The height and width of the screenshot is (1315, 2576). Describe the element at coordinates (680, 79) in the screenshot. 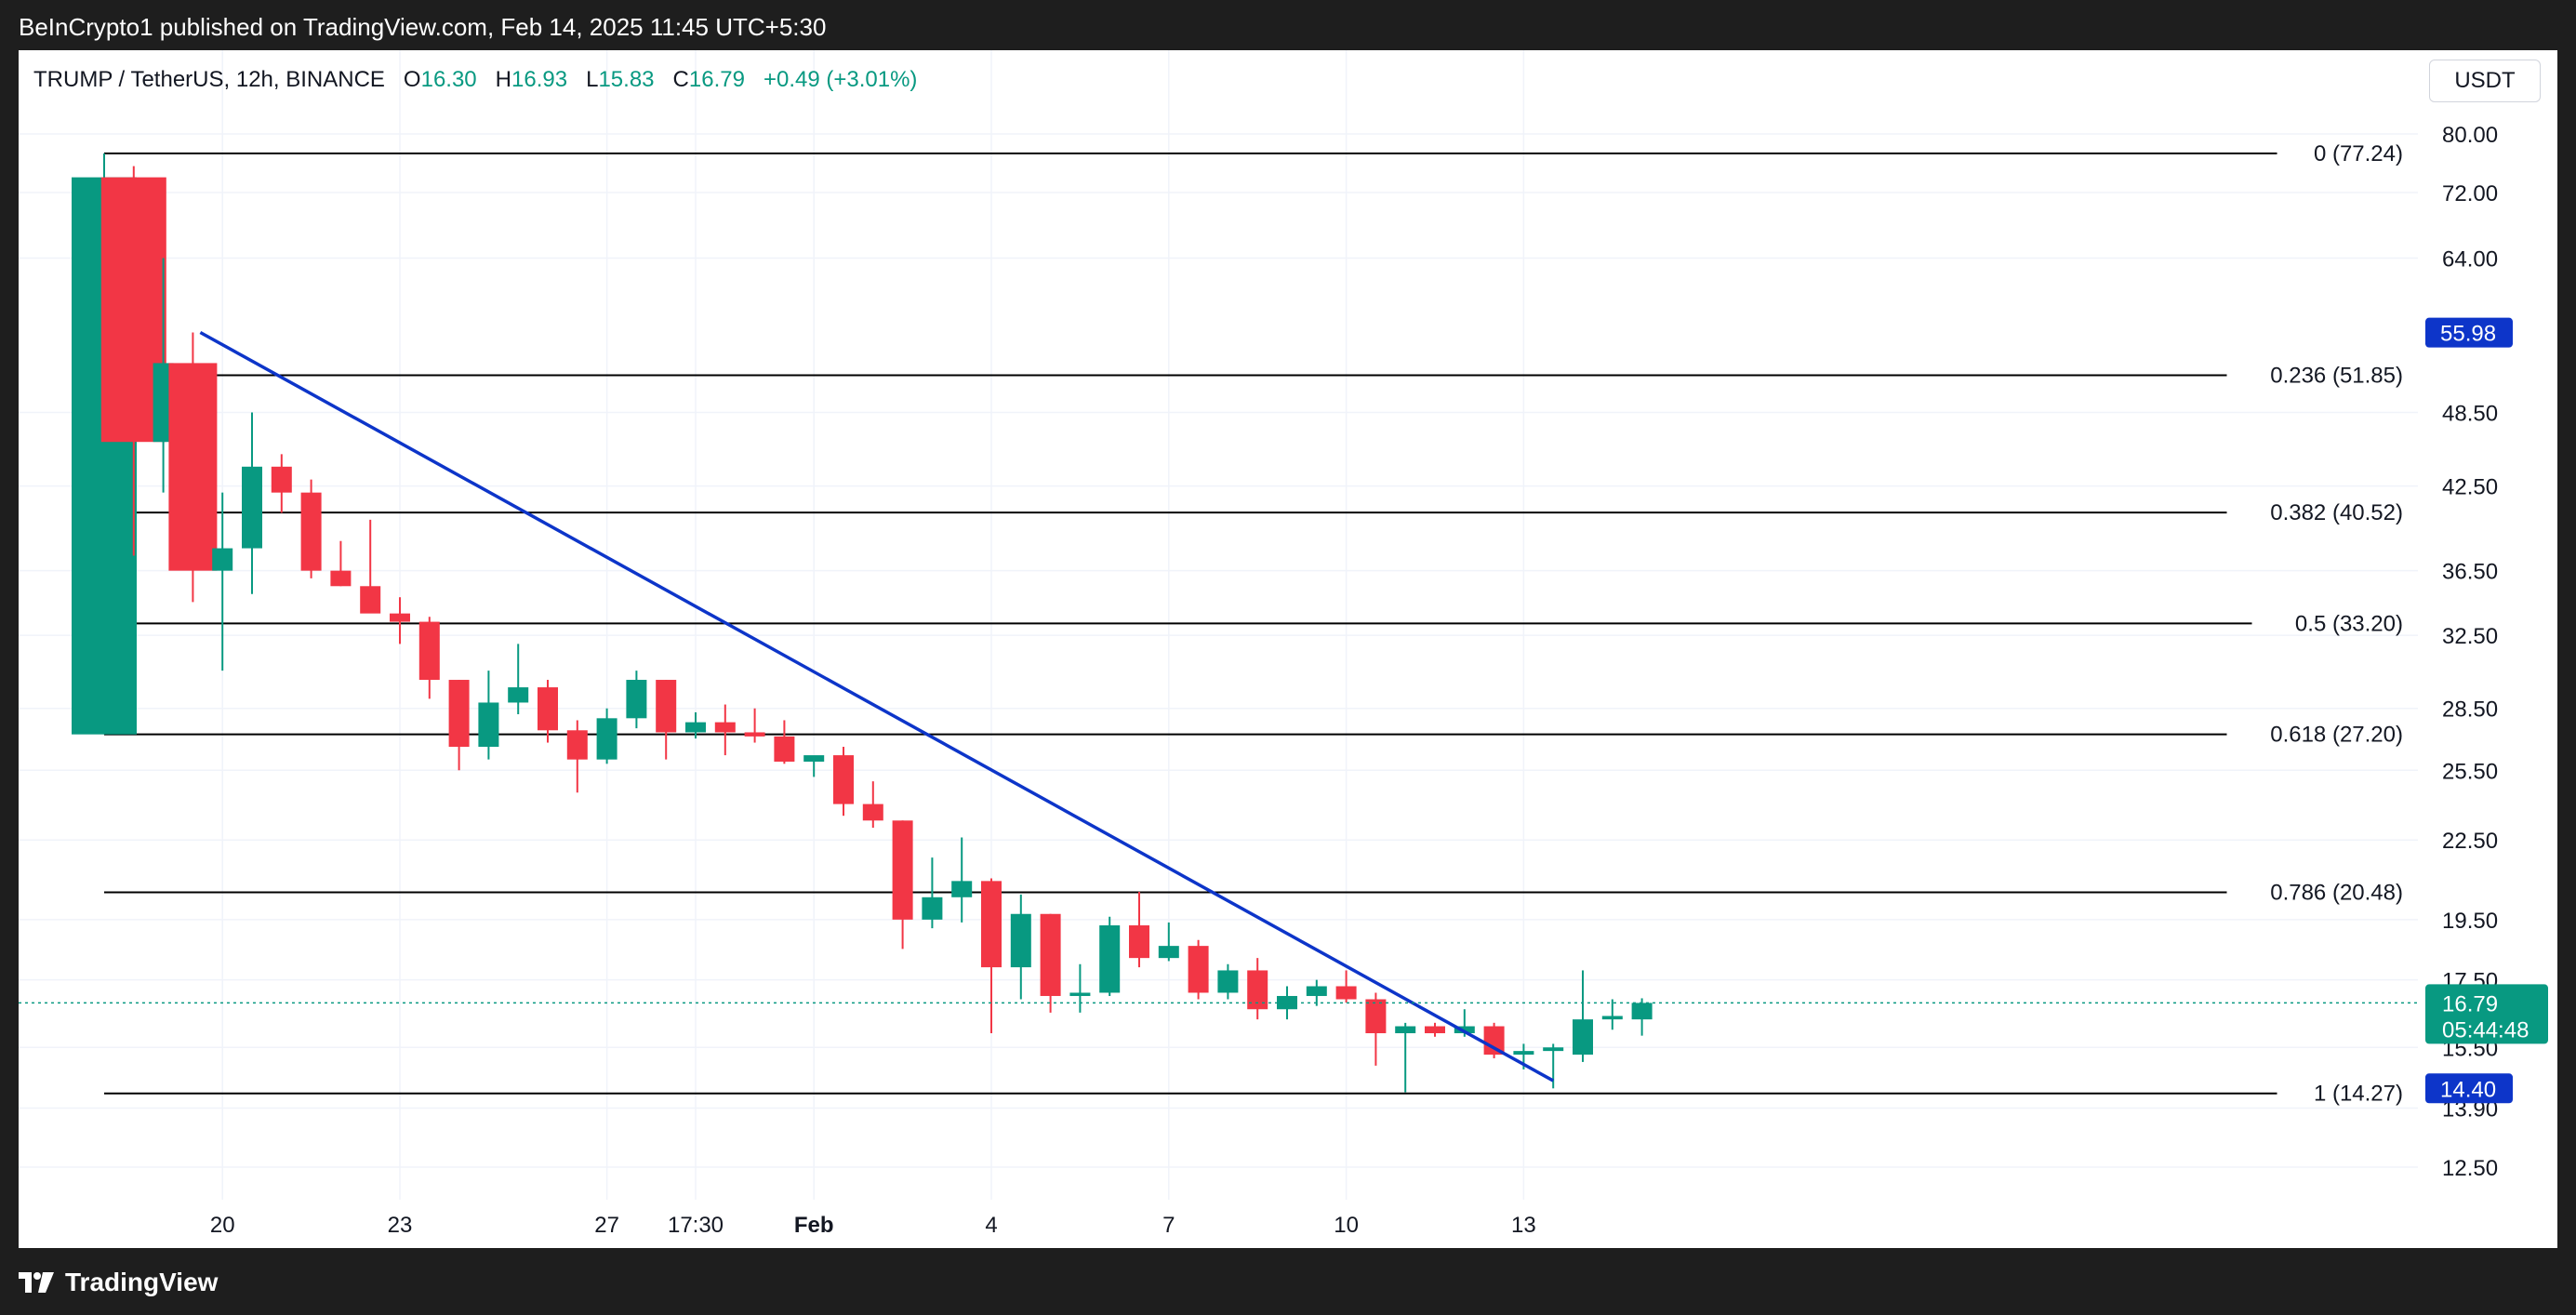

I see `close-label: C` at that location.